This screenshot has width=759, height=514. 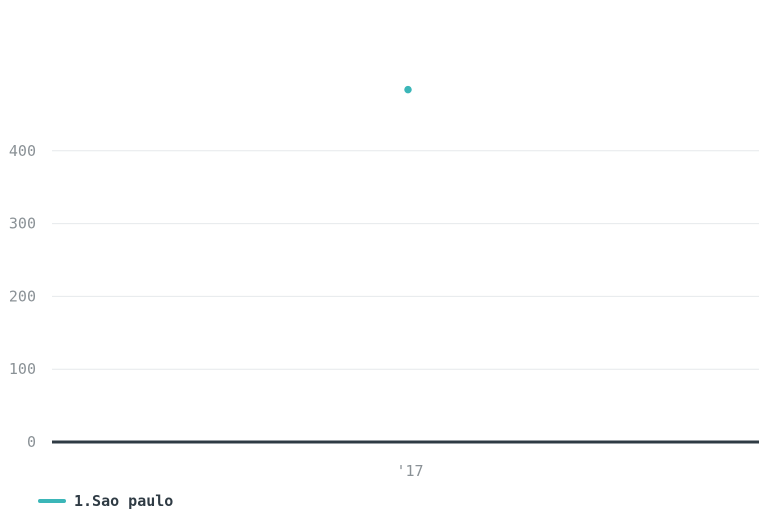 I want to click on legend-swatch, so click(x=52, y=501).